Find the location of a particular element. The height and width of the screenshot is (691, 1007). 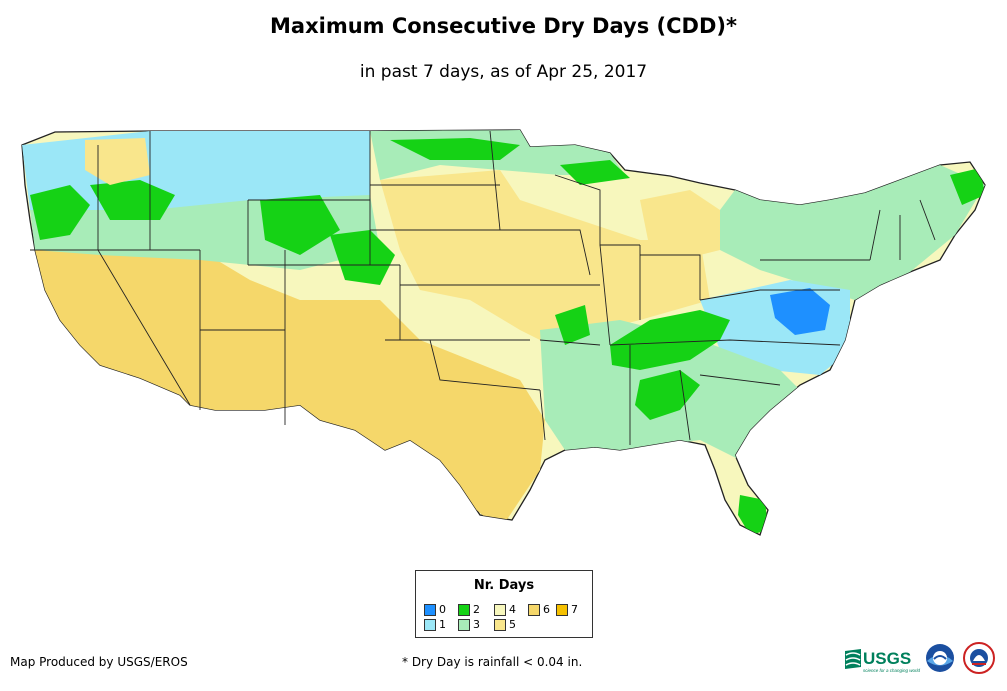

legend-label-0: 0 is located at coordinates (442, 609).